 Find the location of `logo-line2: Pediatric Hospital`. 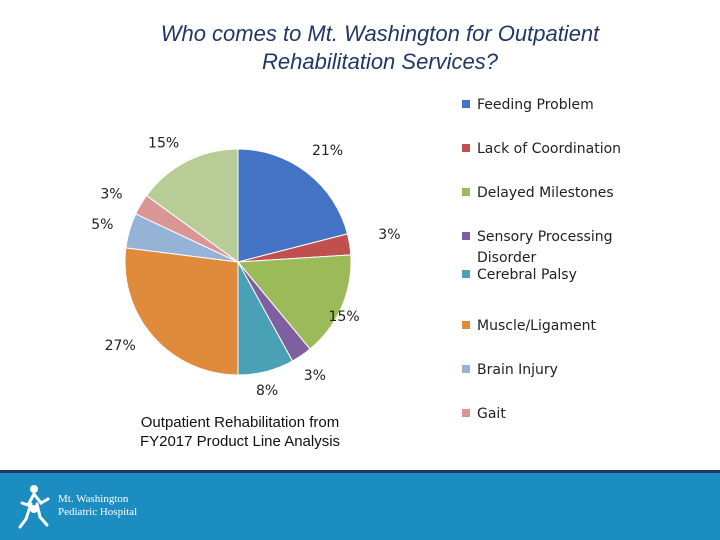

logo-line2: Pediatric Hospital is located at coordinates (98, 512).